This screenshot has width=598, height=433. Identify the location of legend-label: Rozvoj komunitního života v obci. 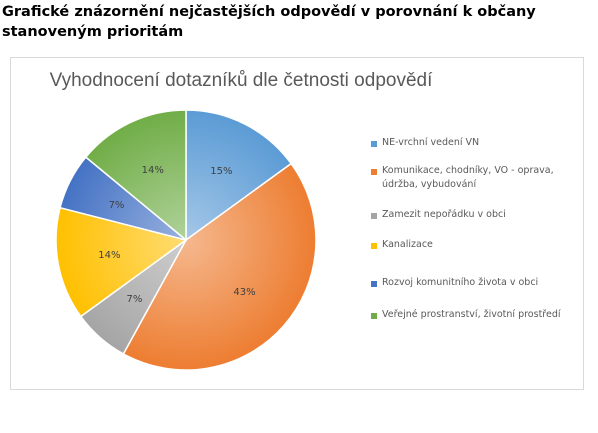
(460, 282).